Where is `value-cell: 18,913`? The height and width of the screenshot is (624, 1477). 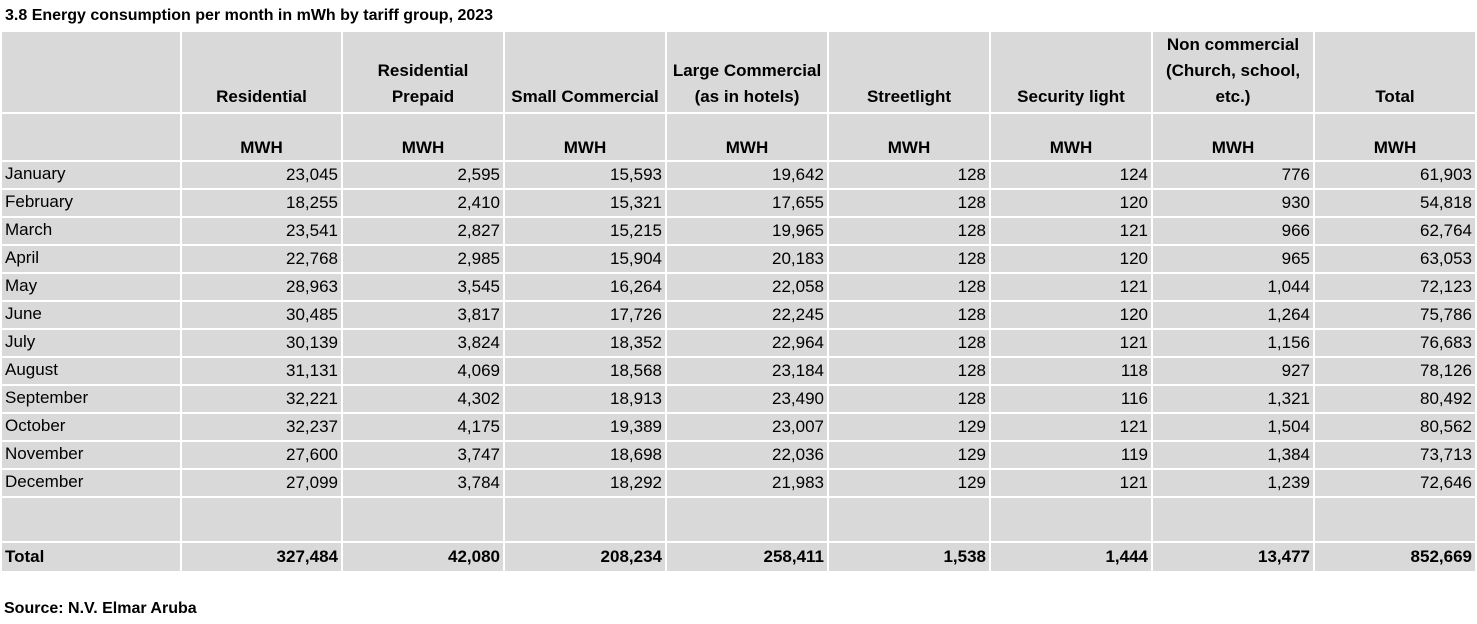 value-cell: 18,913 is located at coordinates (585, 399).